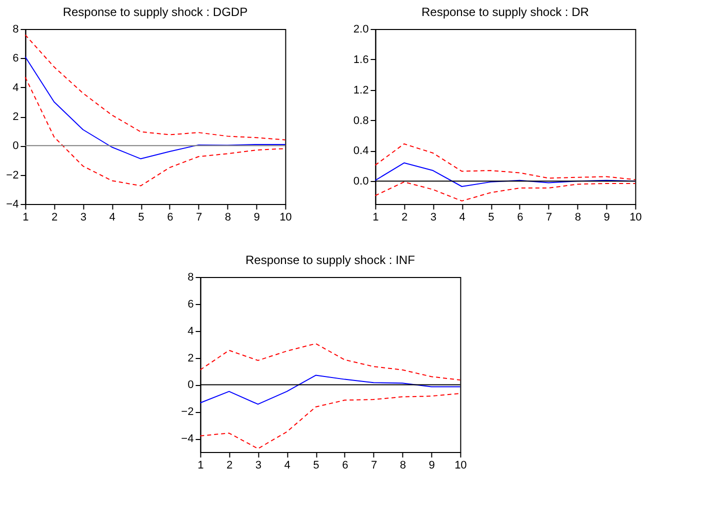 The image size is (718, 510). Describe the element at coordinates (361, 151) in the screenshot. I see `y-tick-label: 0.4` at that location.